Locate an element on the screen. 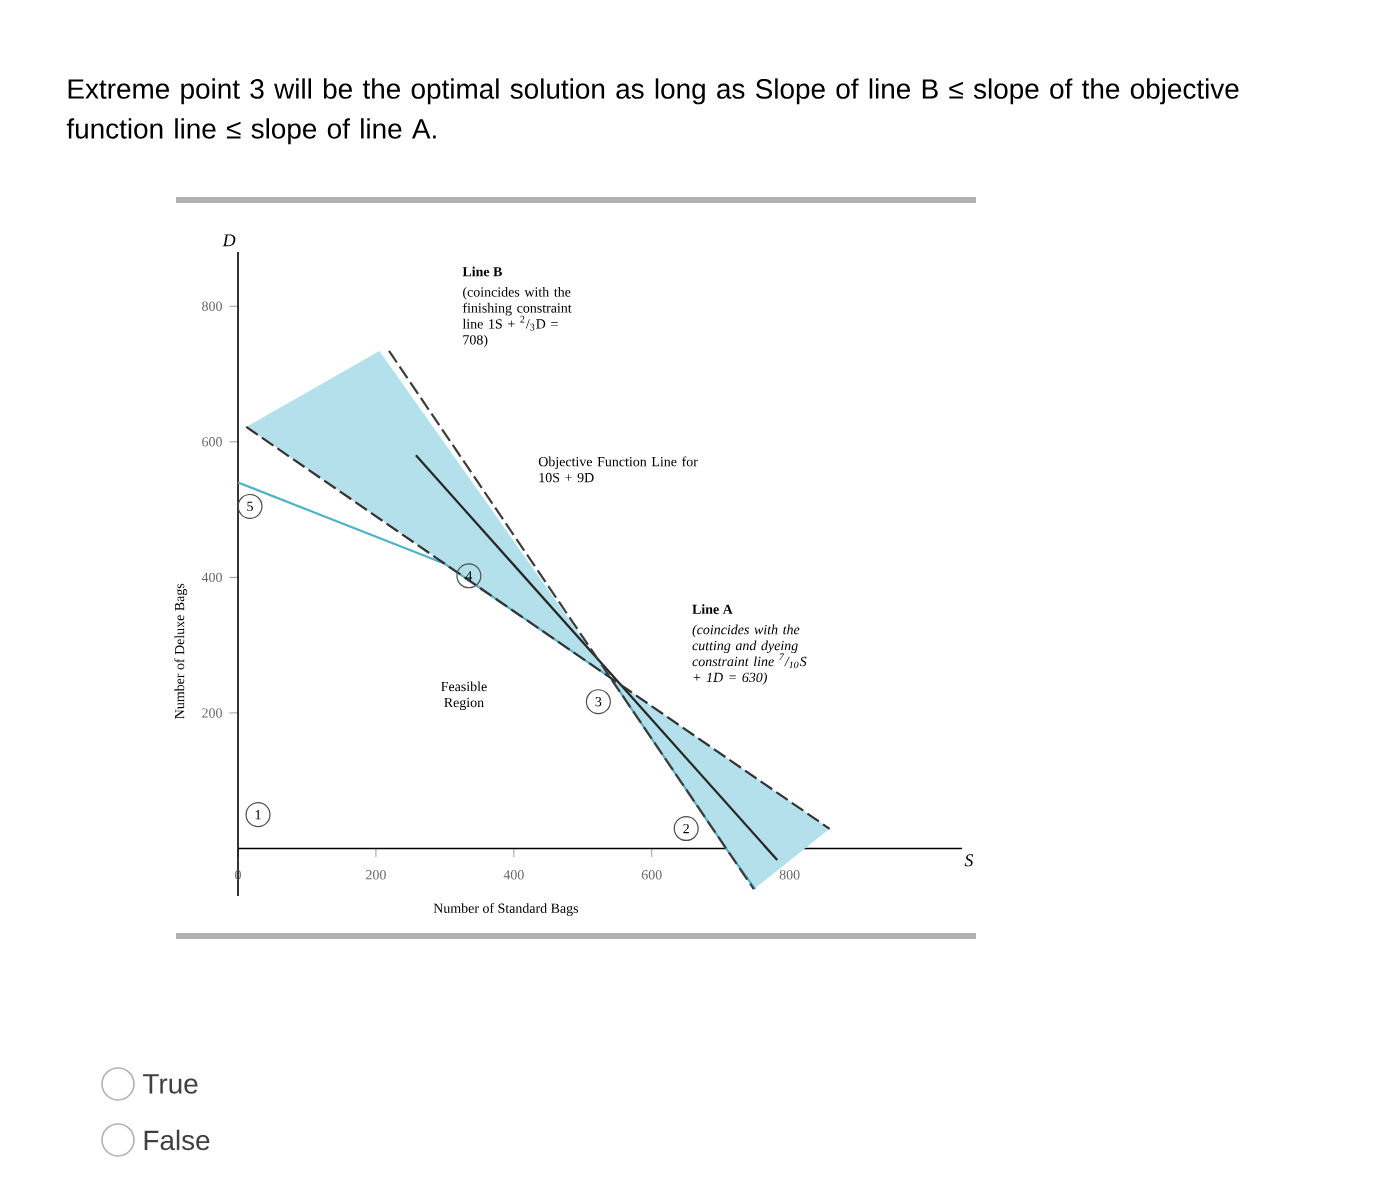 Image resolution: width=1400 pixels, height=1188 pixels. chart-title: Extreme point 3 will be the optimal solution as long as Slope of line B ≤ slope of the objective function line ≤ slope of line A. is located at coordinates (652, 111).